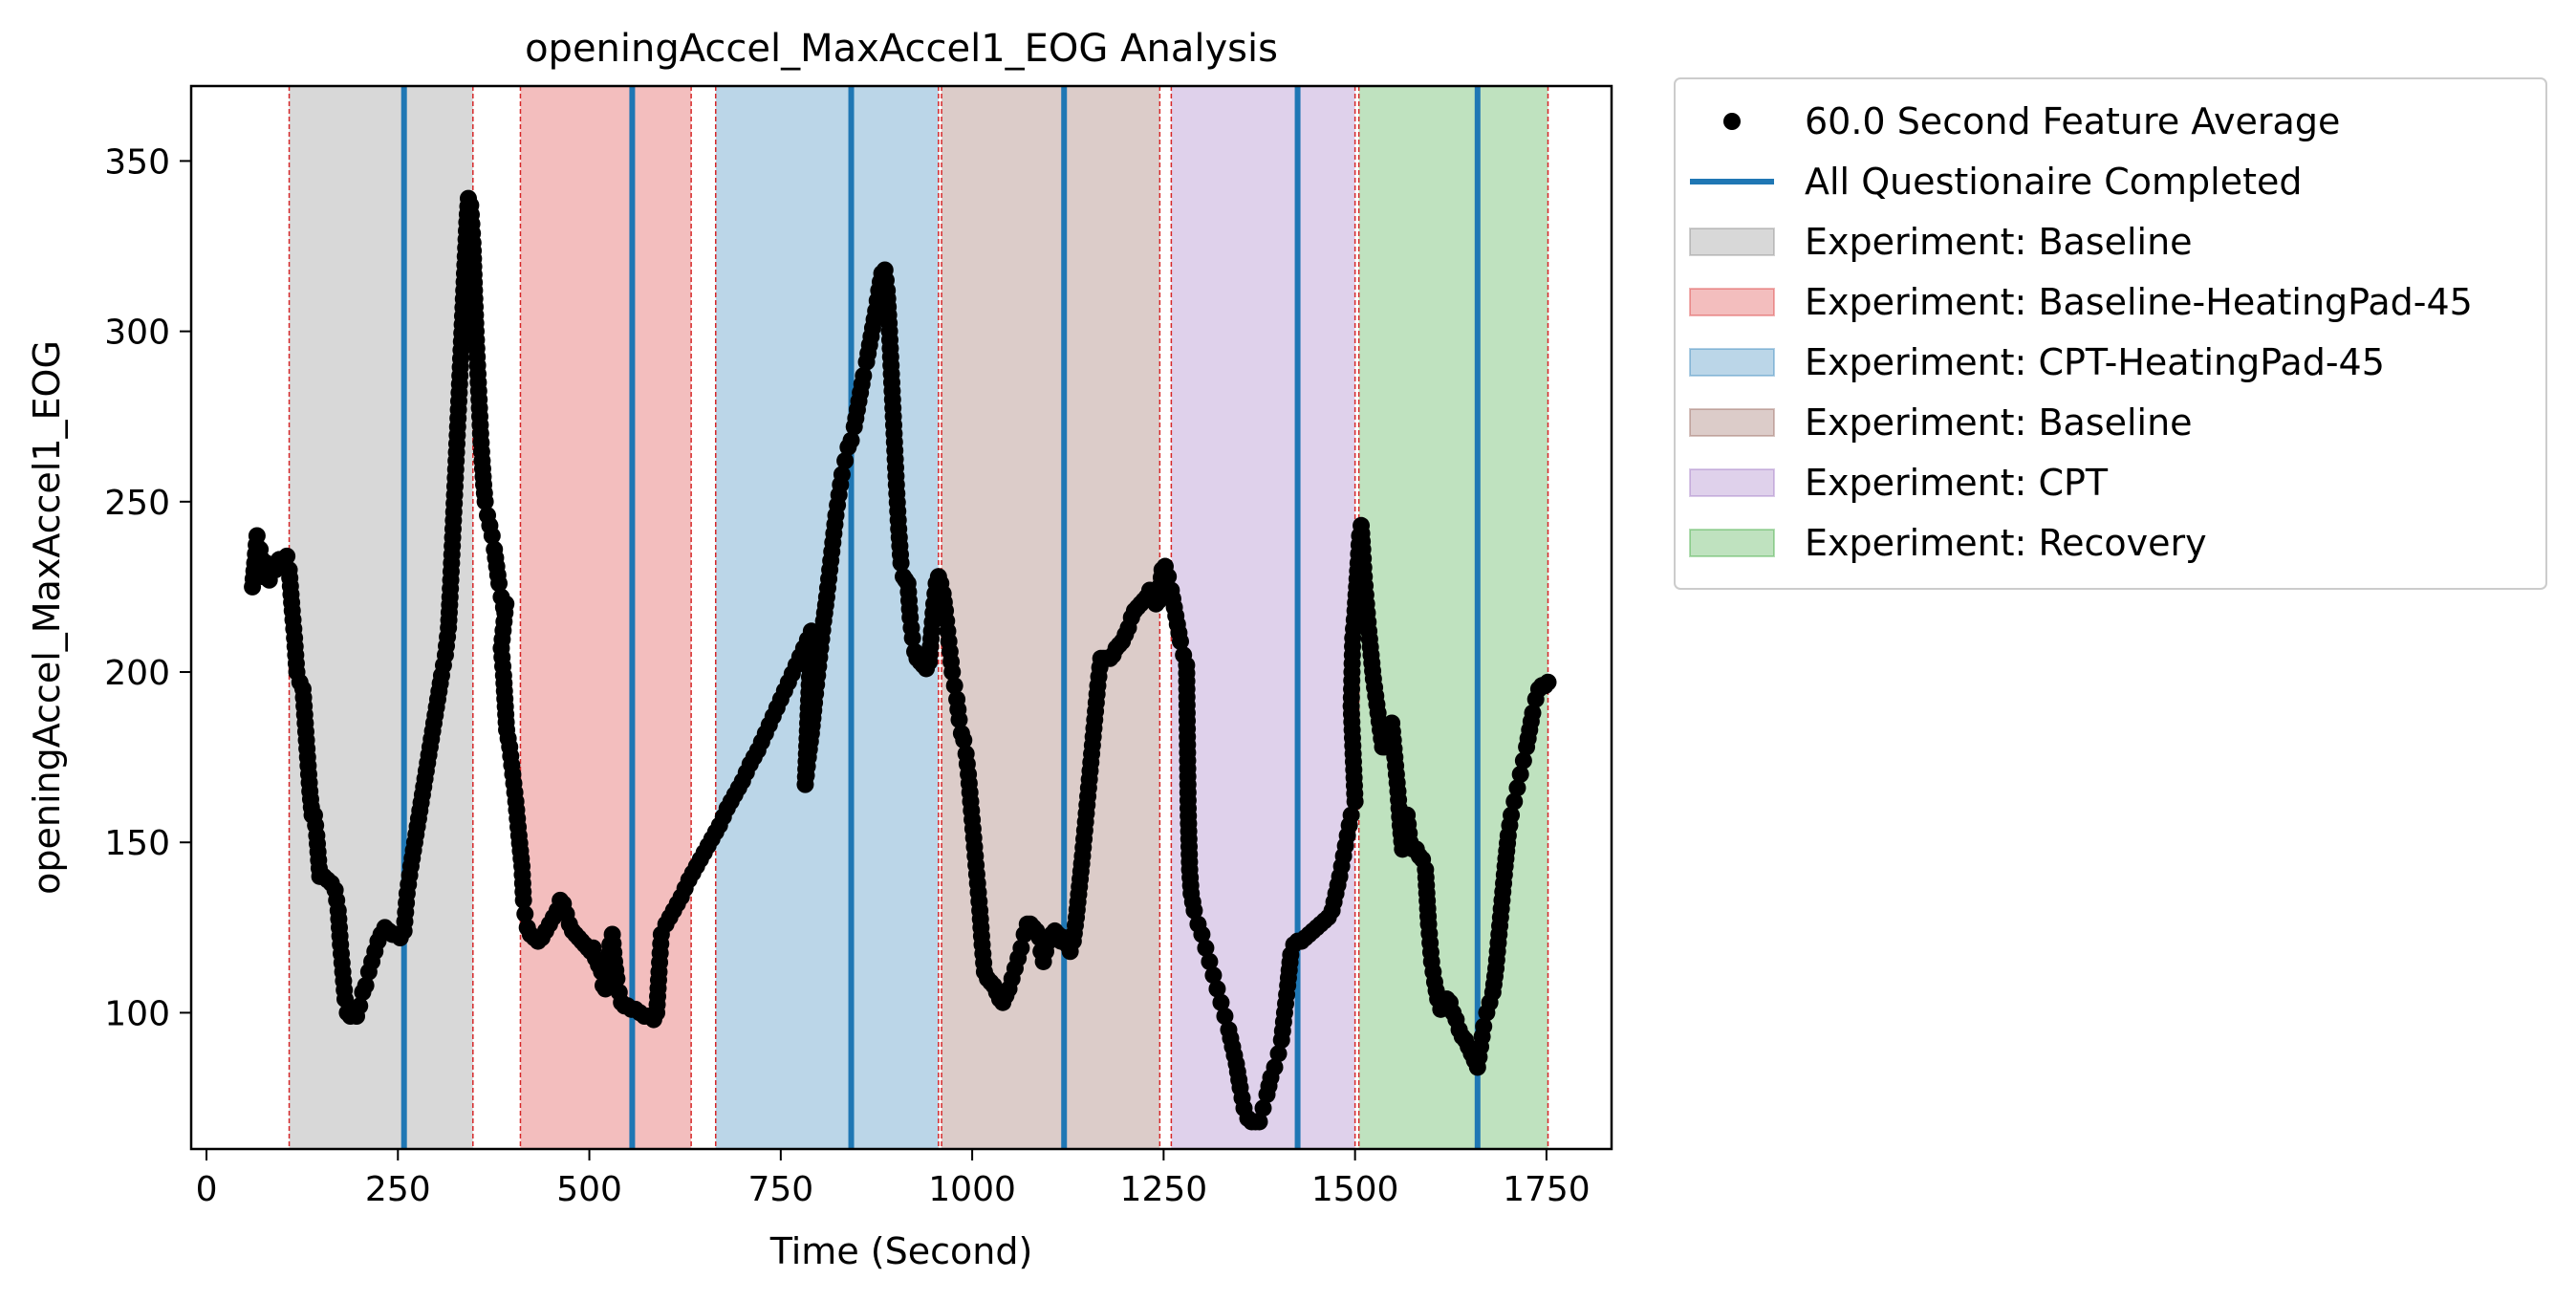 This screenshot has height=1301, width=2576. What do you see at coordinates (47, 618) in the screenshot?
I see `y-axis-label: openingAccel_MaxAccel1_EOG` at bounding box center [47, 618].